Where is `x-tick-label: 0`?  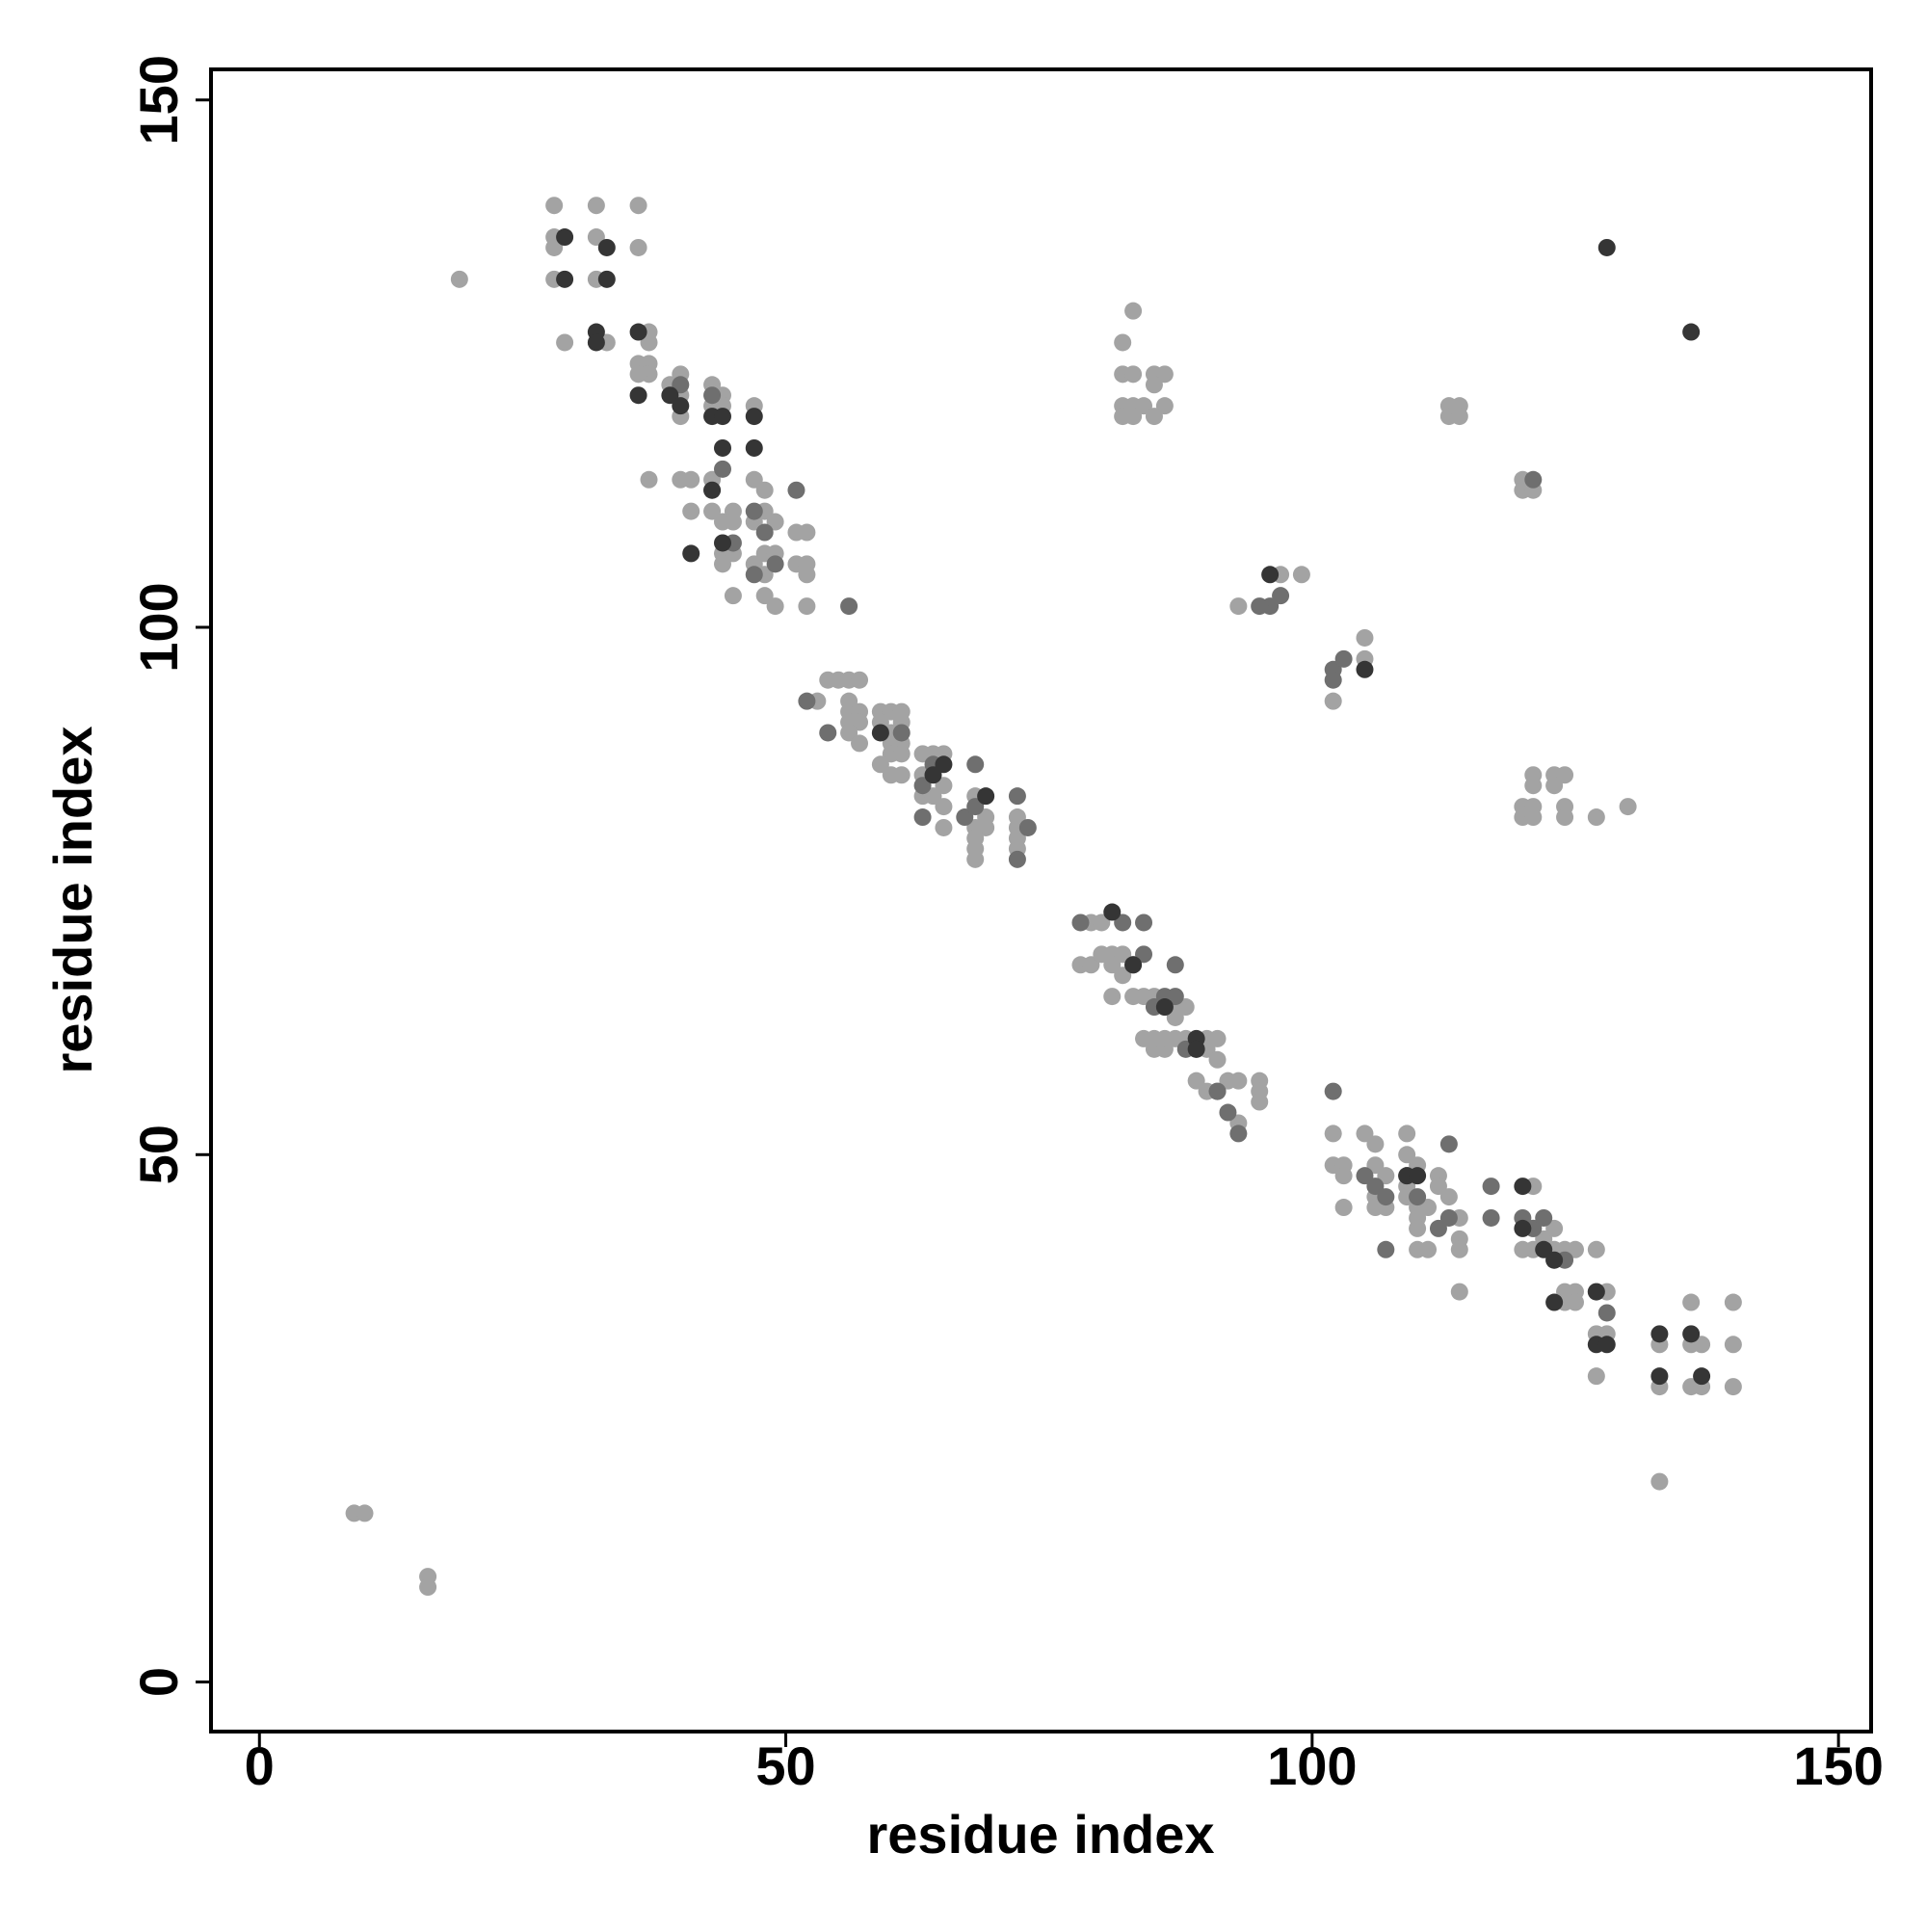
x-tick-label: 0 is located at coordinates (260, 1765).